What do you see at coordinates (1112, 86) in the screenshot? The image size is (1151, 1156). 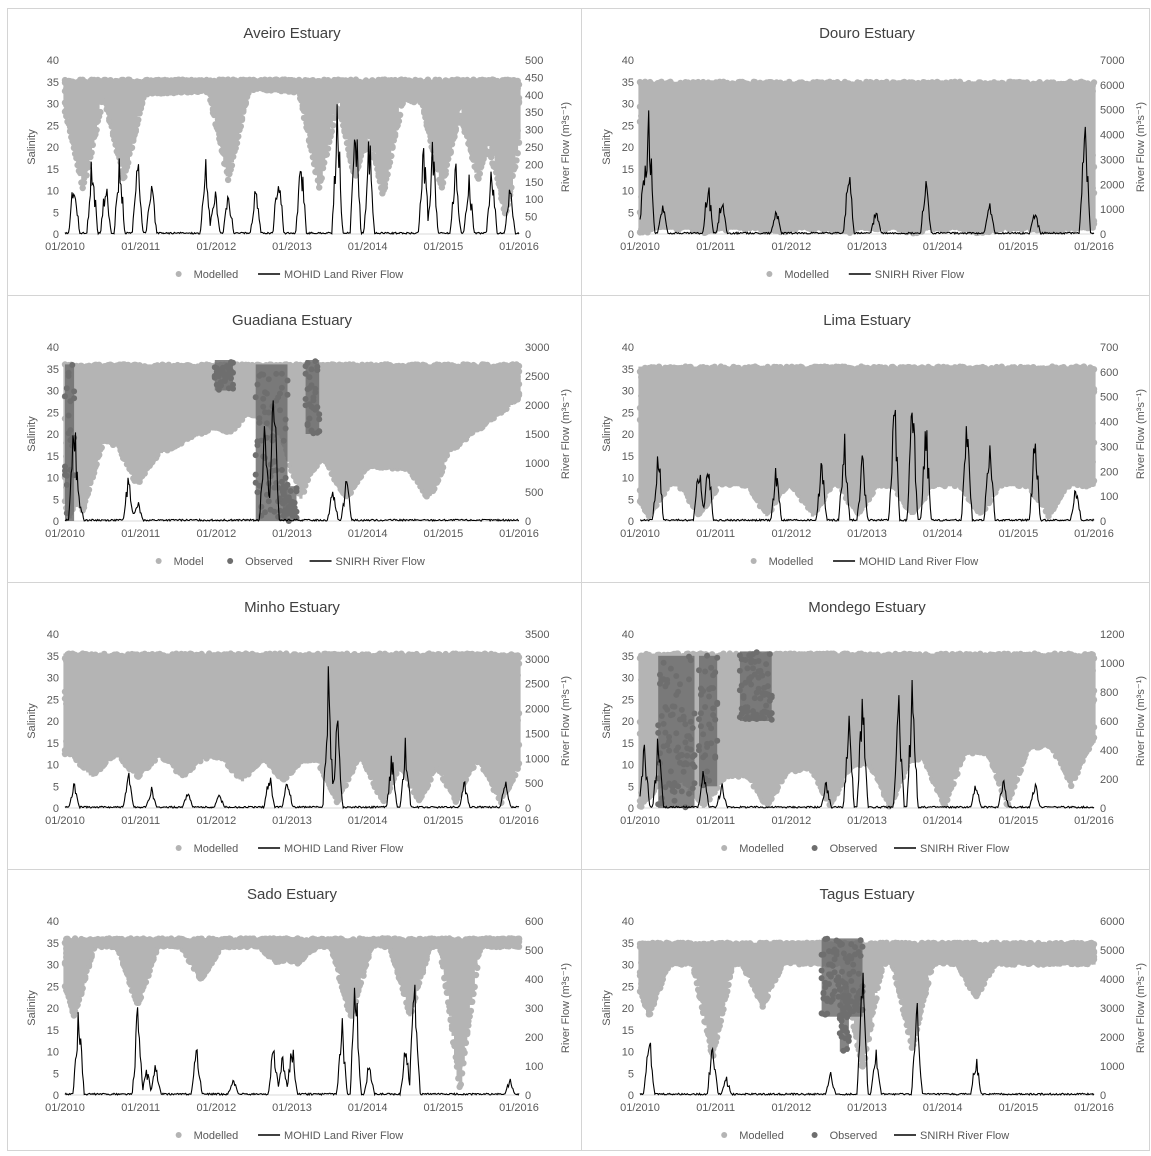 I see `y2-tick-label: 6000` at bounding box center [1112, 86].